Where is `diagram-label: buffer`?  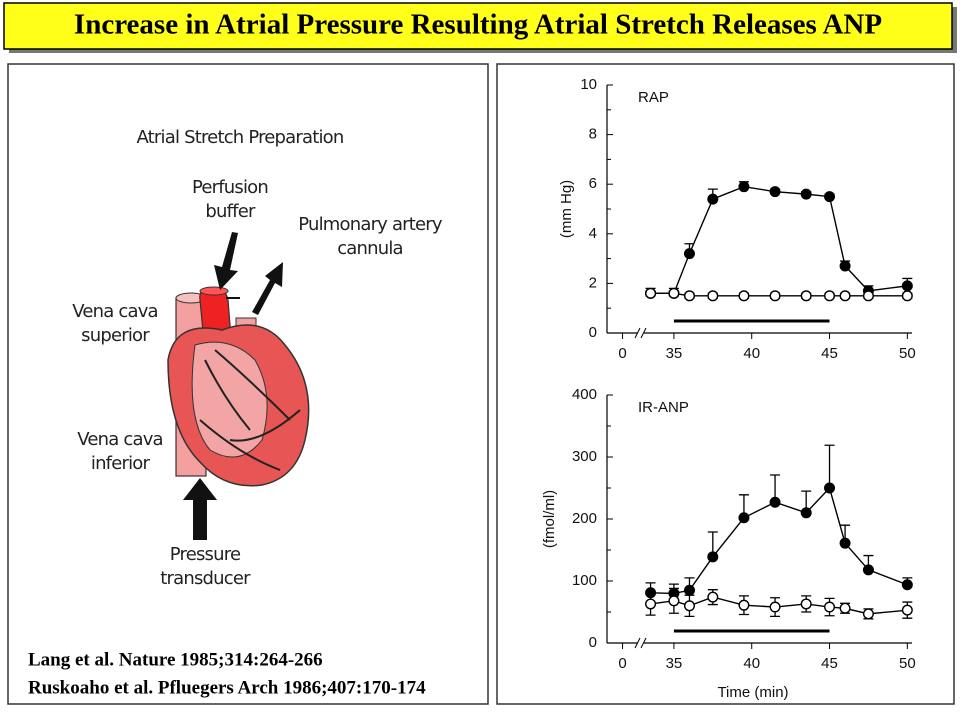
diagram-label: buffer is located at coordinates (230, 211).